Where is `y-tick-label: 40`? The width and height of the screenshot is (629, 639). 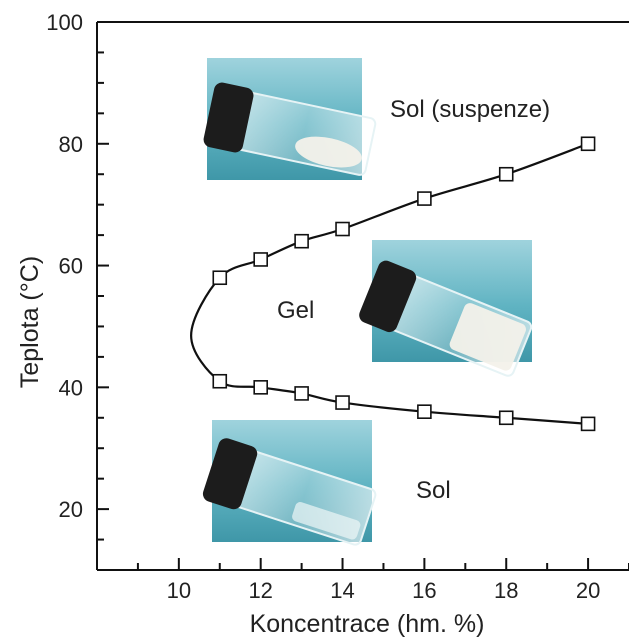 y-tick-label: 40 is located at coordinates (71, 387).